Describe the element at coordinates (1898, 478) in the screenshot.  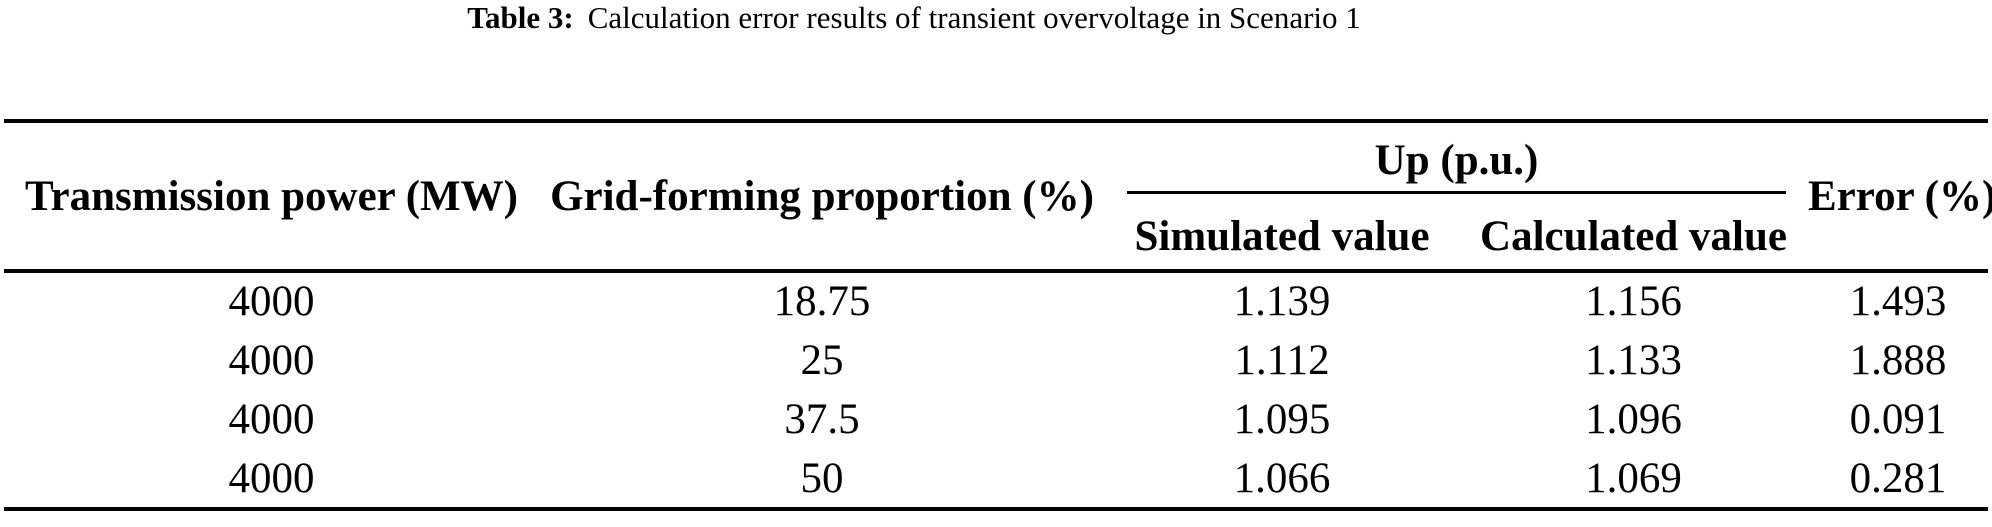
I see `cell-error: 0.281` at that location.